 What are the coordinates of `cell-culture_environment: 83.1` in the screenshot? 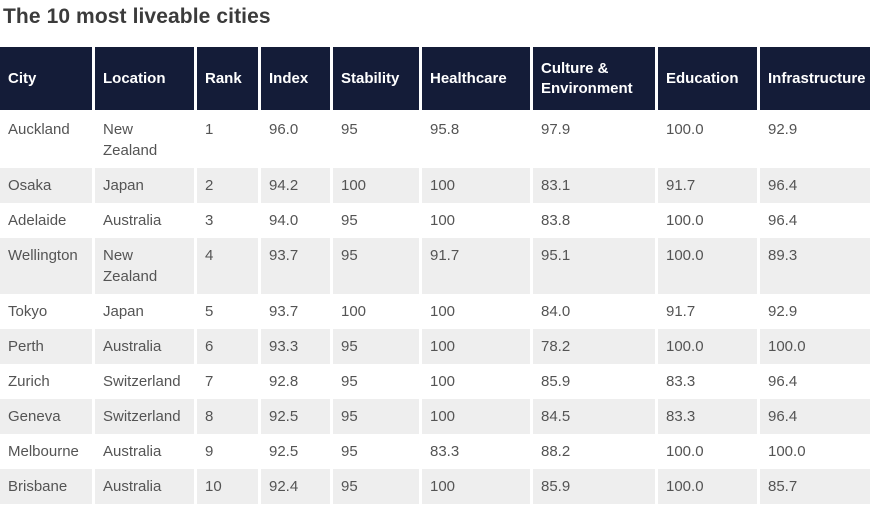 It's located at (595, 185).